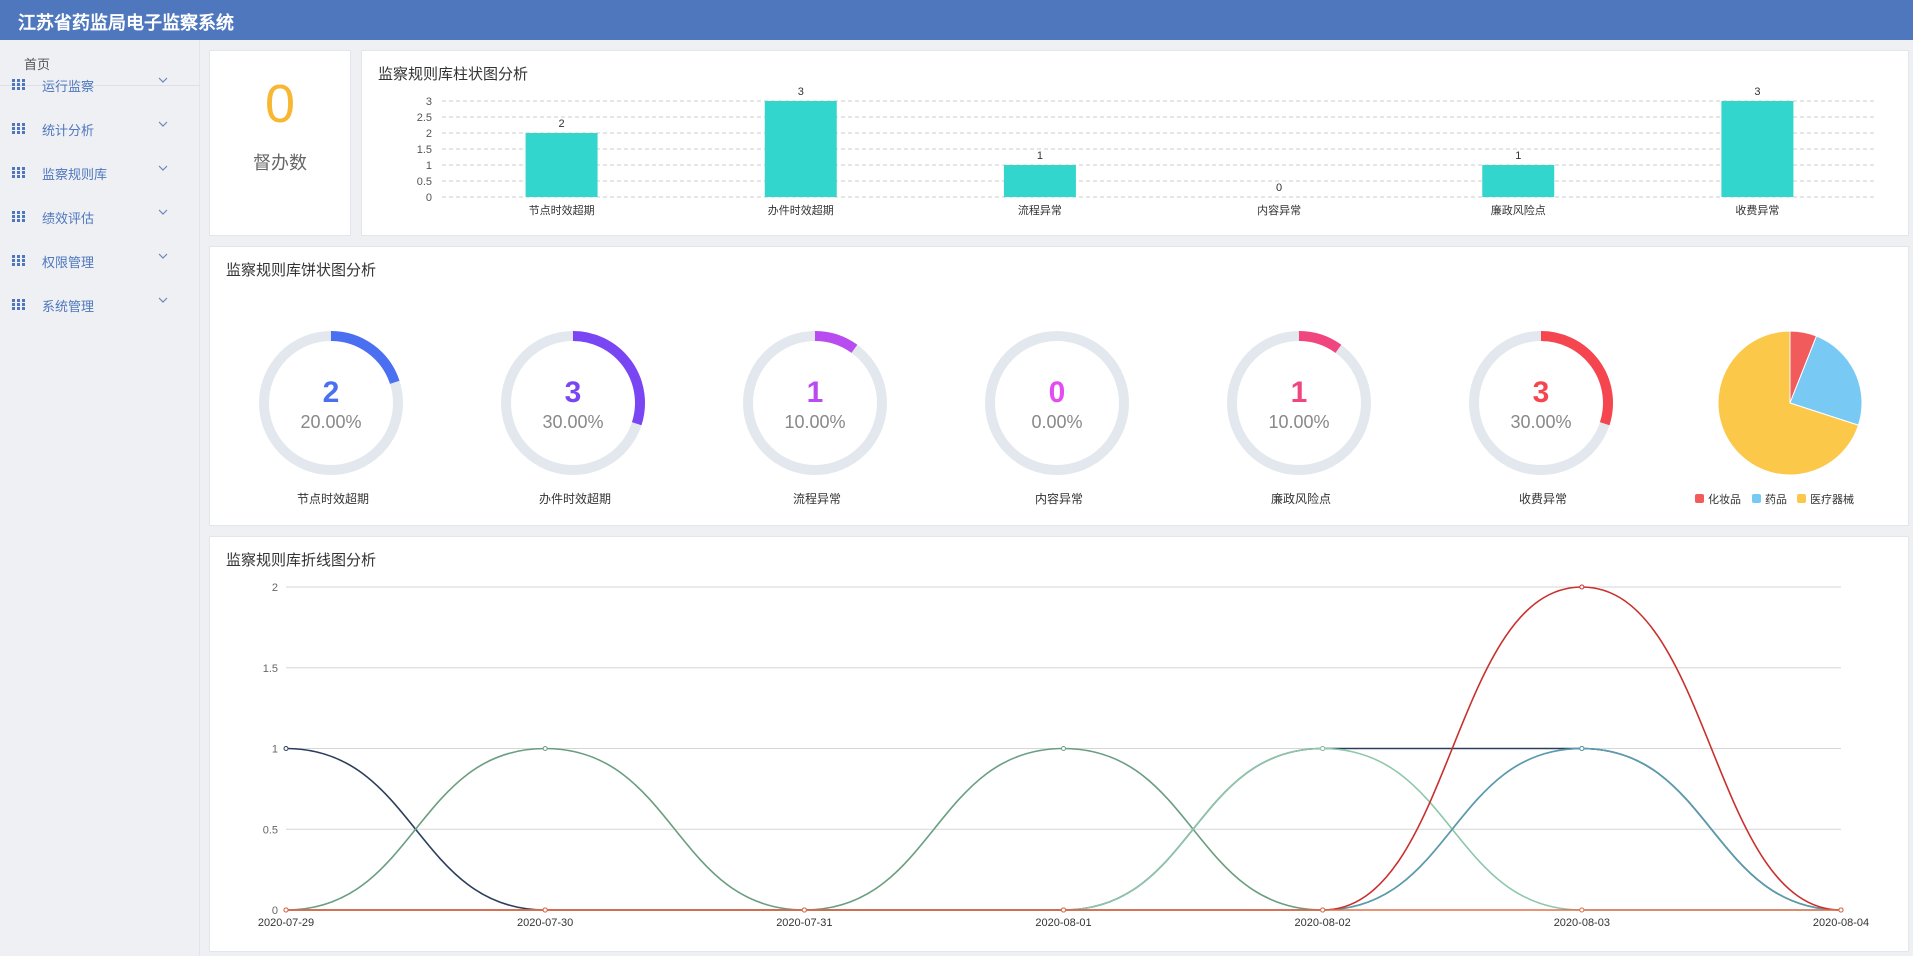 The image size is (1913, 956). I want to click on ring-label: 内容异常, so click(1058, 499).